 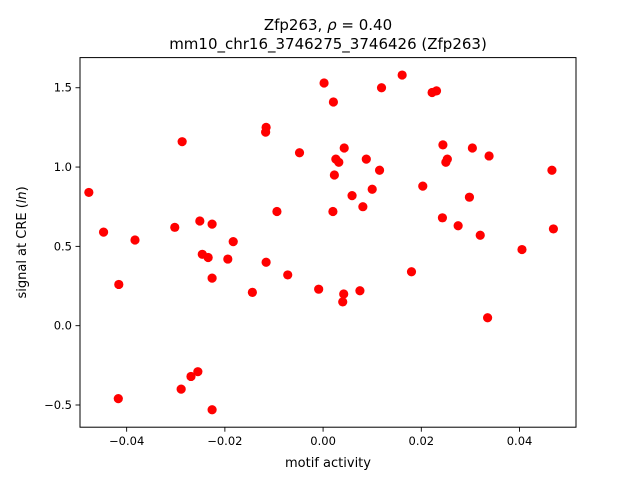 I want to click on x-tick-label: −0.02, so click(x=224, y=441).